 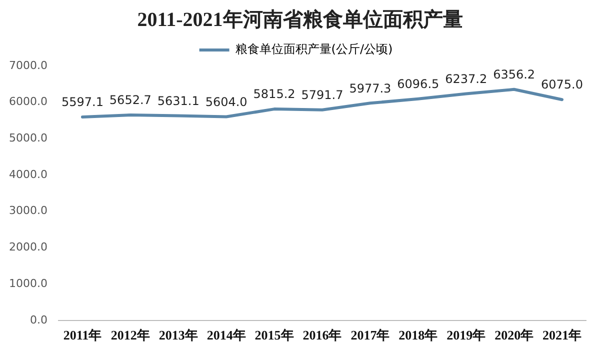 I want to click on y-tick-label: 0.0, so click(x=39, y=319).